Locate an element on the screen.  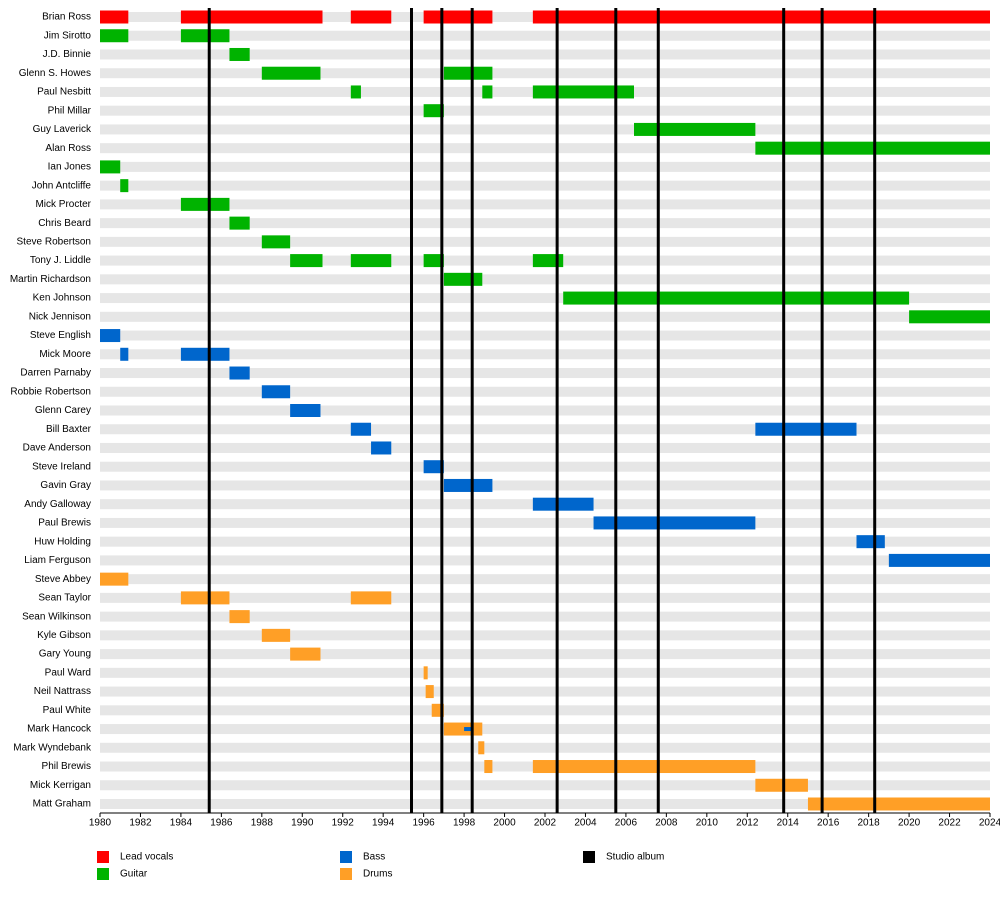
member-label: Steve Ireland is located at coordinates (61, 466).